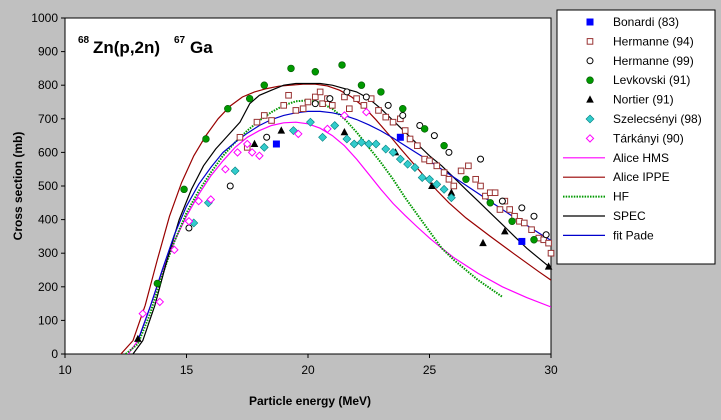  Describe the element at coordinates (651, 80) in the screenshot. I see `legend-label-levkovski-91: Levkovski (91)` at that location.